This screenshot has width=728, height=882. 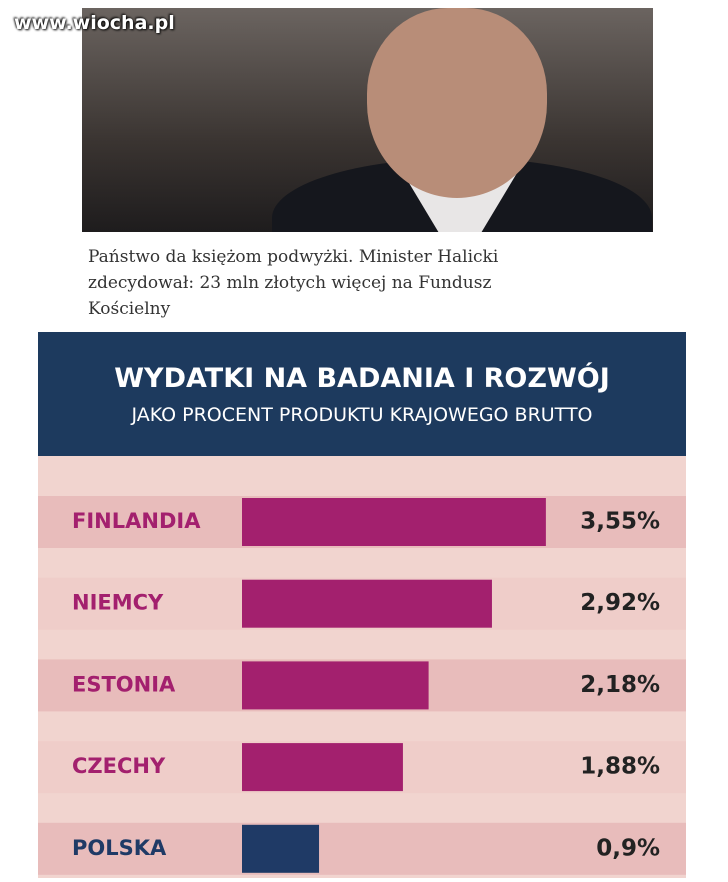 I want to click on category-label: CZECHY, so click(x=119, y=766).